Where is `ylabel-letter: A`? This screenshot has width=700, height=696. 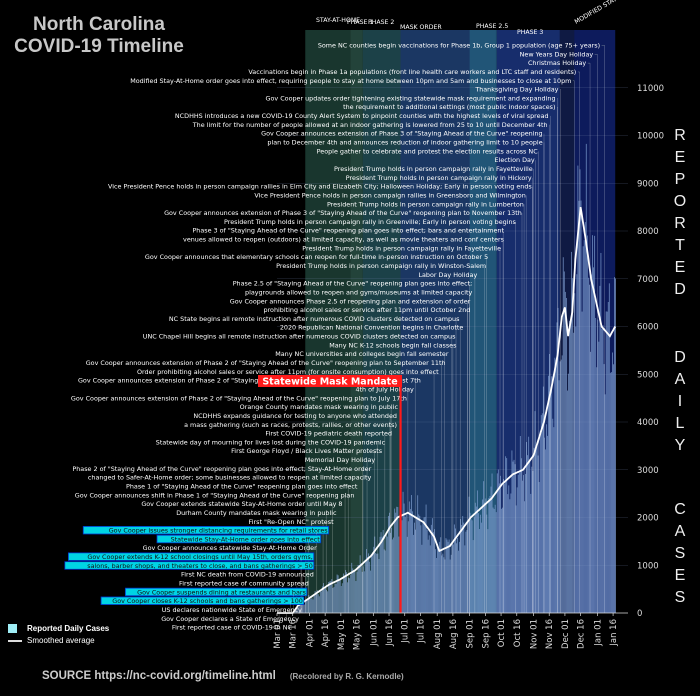 ylabel-letter: A is located at coordinates (680, 379).